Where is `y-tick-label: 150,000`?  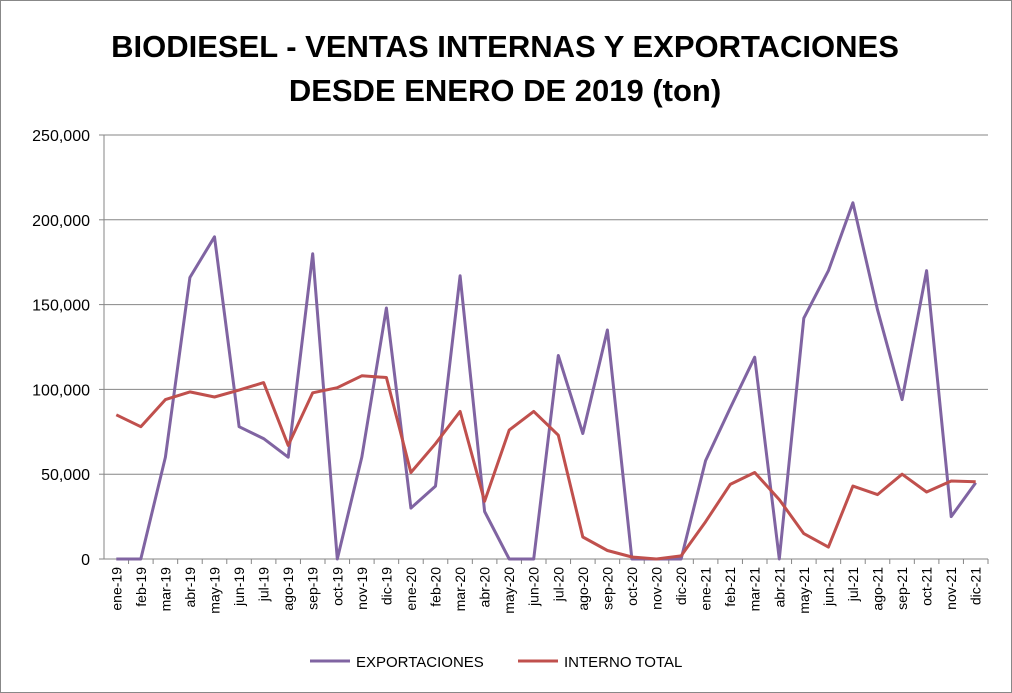 y-tick-label: 150,000 is located at coordinates (61, 306).